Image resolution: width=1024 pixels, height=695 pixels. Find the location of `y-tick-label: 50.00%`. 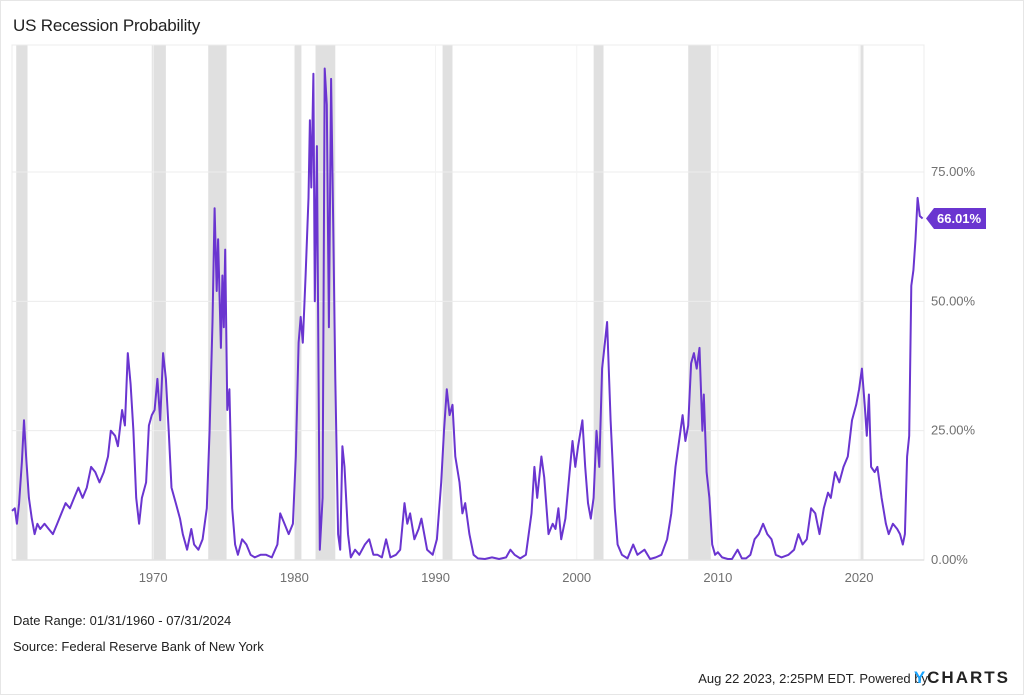

y-tick-label: 50.00% is located at coordinates (953, 300).